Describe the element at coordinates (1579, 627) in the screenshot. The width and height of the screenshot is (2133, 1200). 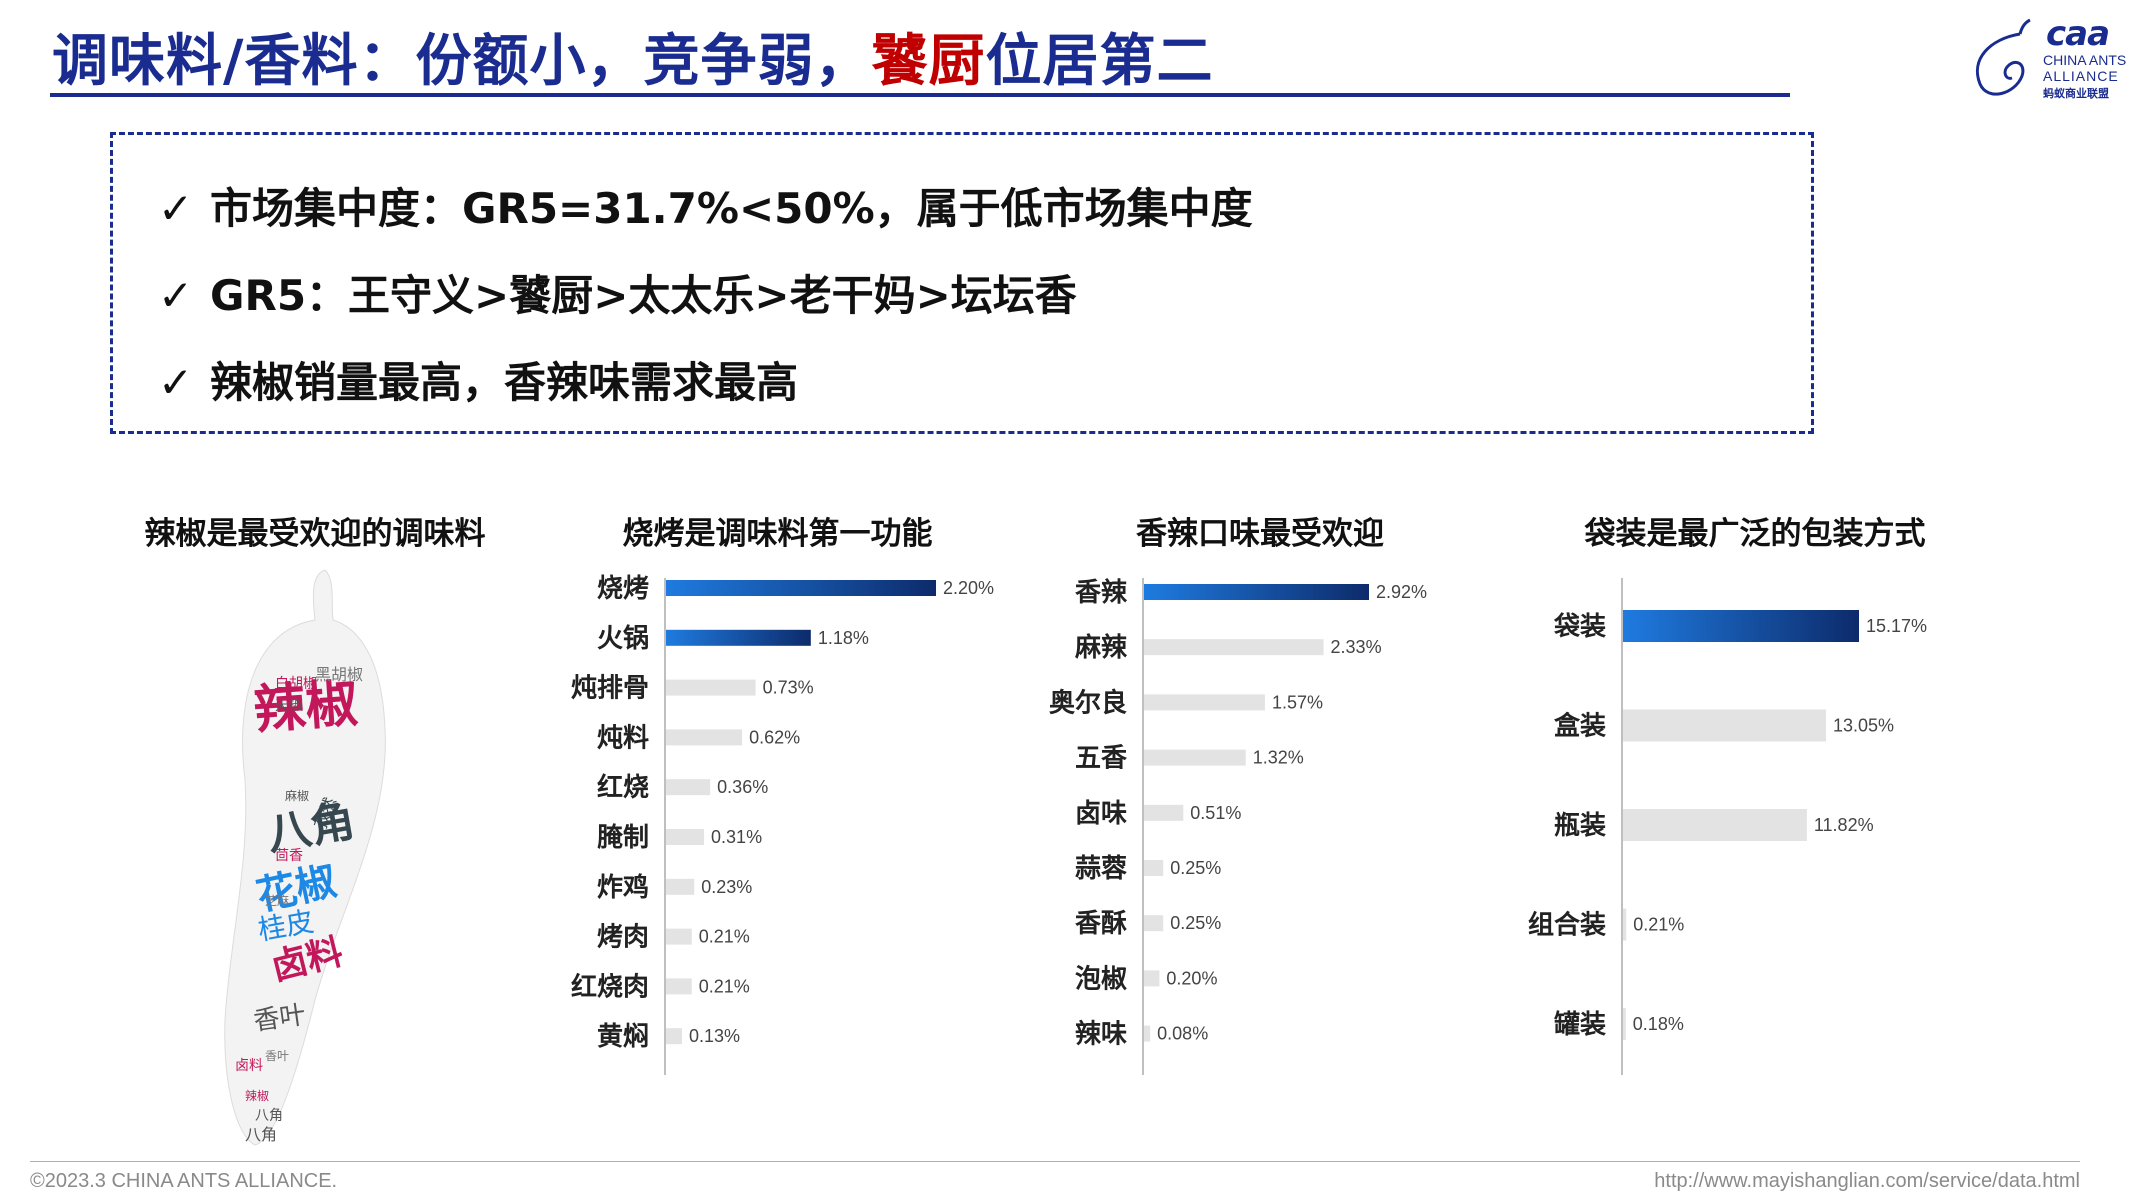
I see `category-label: 袋装` at that location.